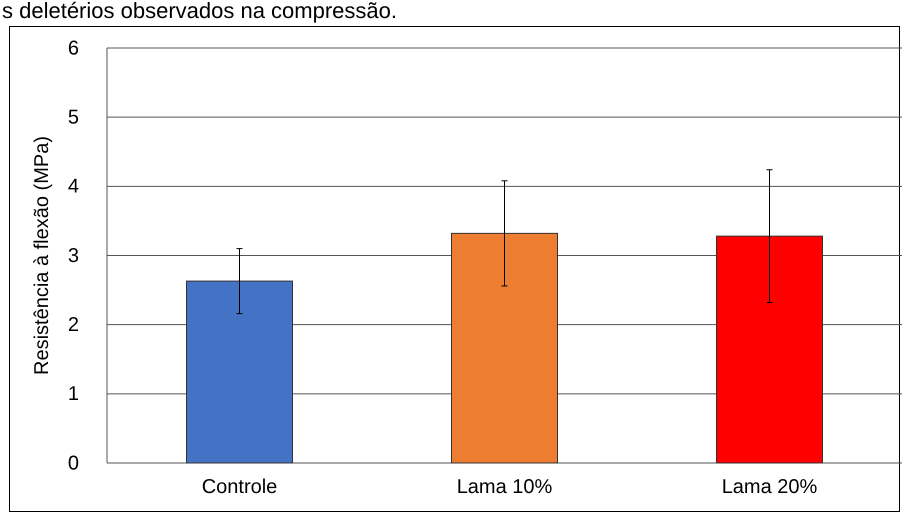  Describe the element at coordinates (73, 463) in the screenshot. I see `y-tick-label: 0` at that location.